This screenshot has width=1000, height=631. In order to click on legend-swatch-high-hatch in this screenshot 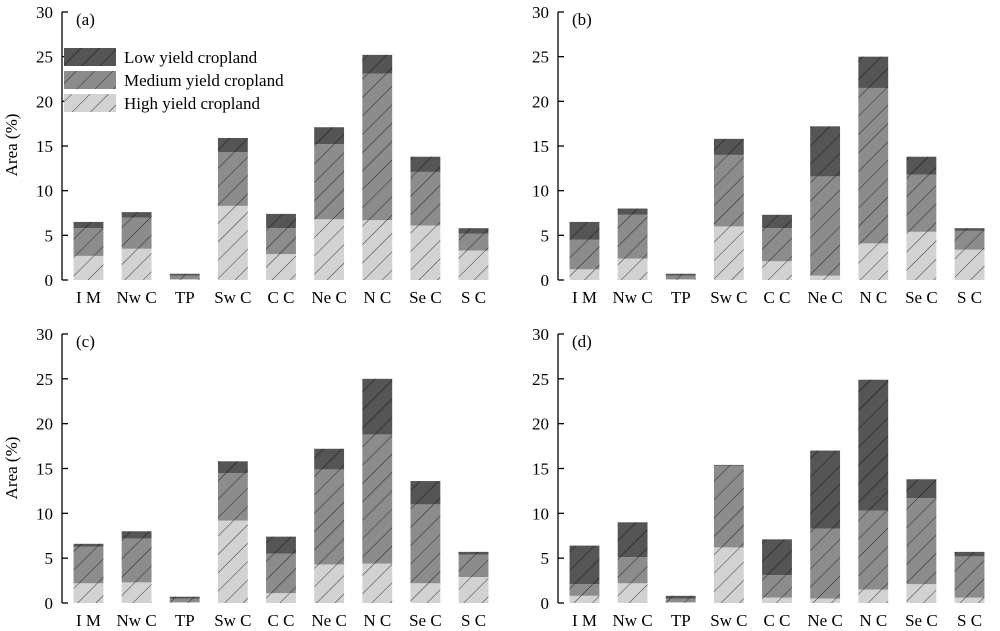, I will do `click(90, 103)`.